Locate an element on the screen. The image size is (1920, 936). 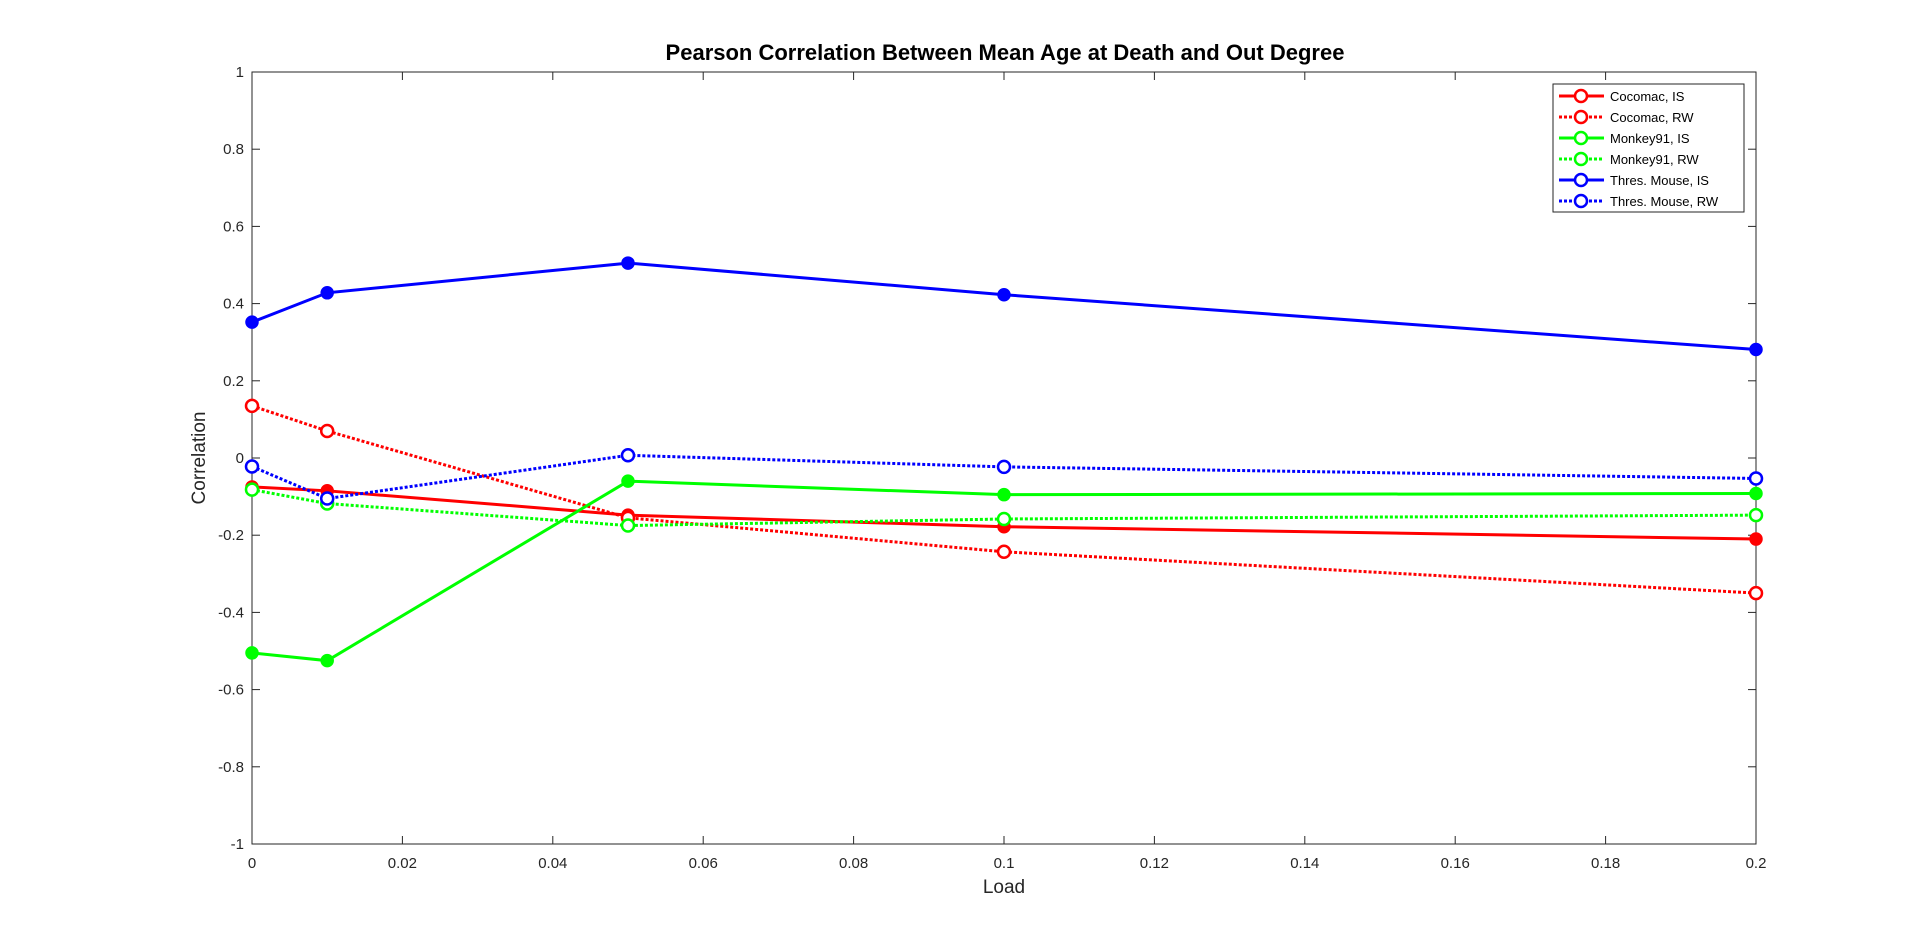
legend-box is located at coordinates (1648, 148).